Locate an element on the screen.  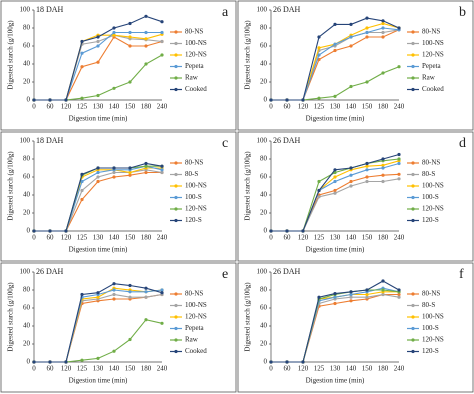
x-tick-label: 0 is located at coordinates (34, 238).